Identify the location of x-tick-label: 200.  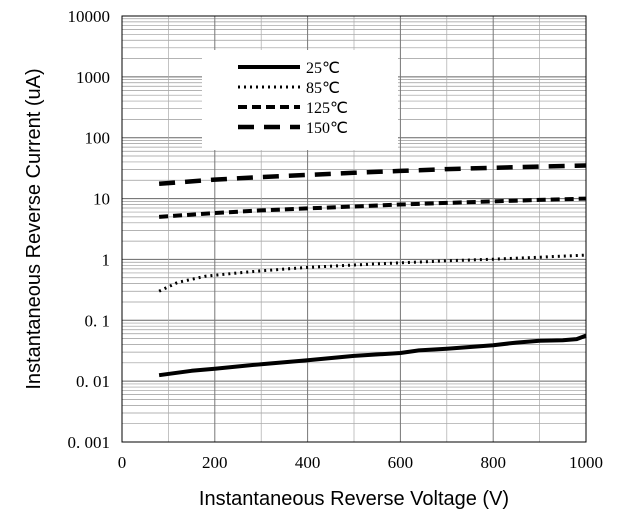
(215, 462).